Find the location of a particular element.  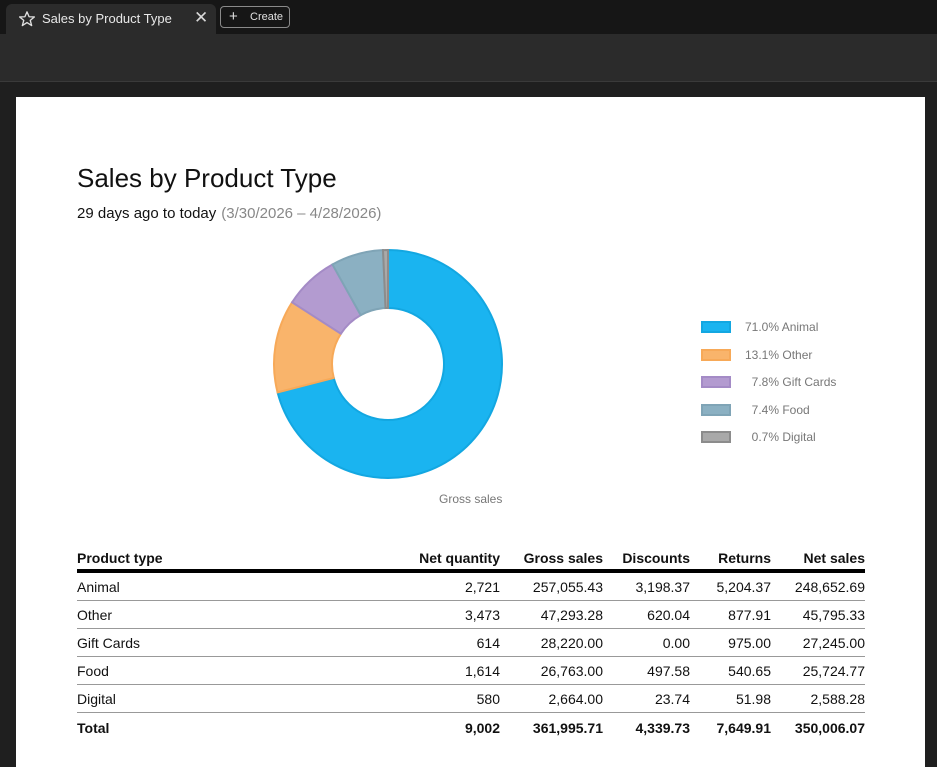

col-discounts: Discounts is located at coordinates (646, 559).